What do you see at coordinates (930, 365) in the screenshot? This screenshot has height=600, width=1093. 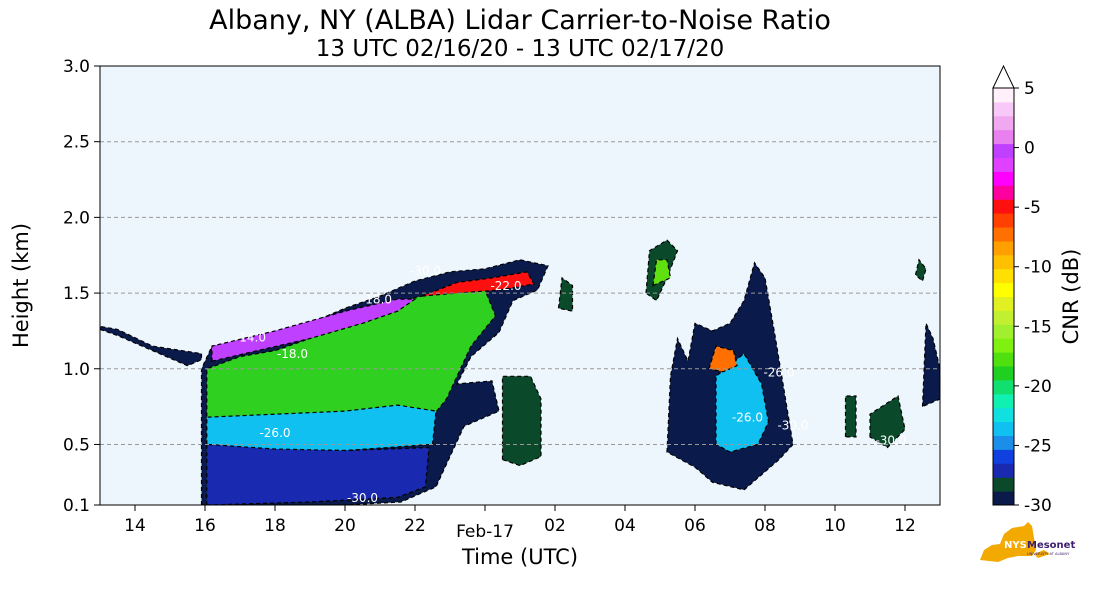 I see `cnr-region-edge-blob` at bounding box center [930, 365].